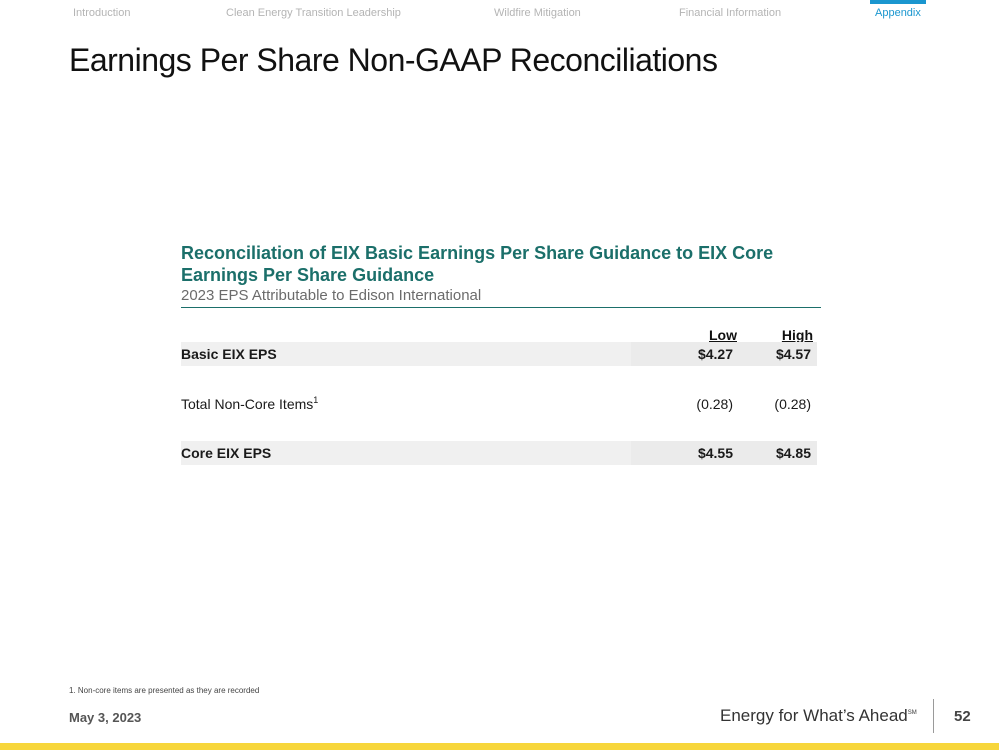  Describe the element at coordinates (105, 717) in the screenshot. I see `presentation-date: May 3, 2023` at that location.